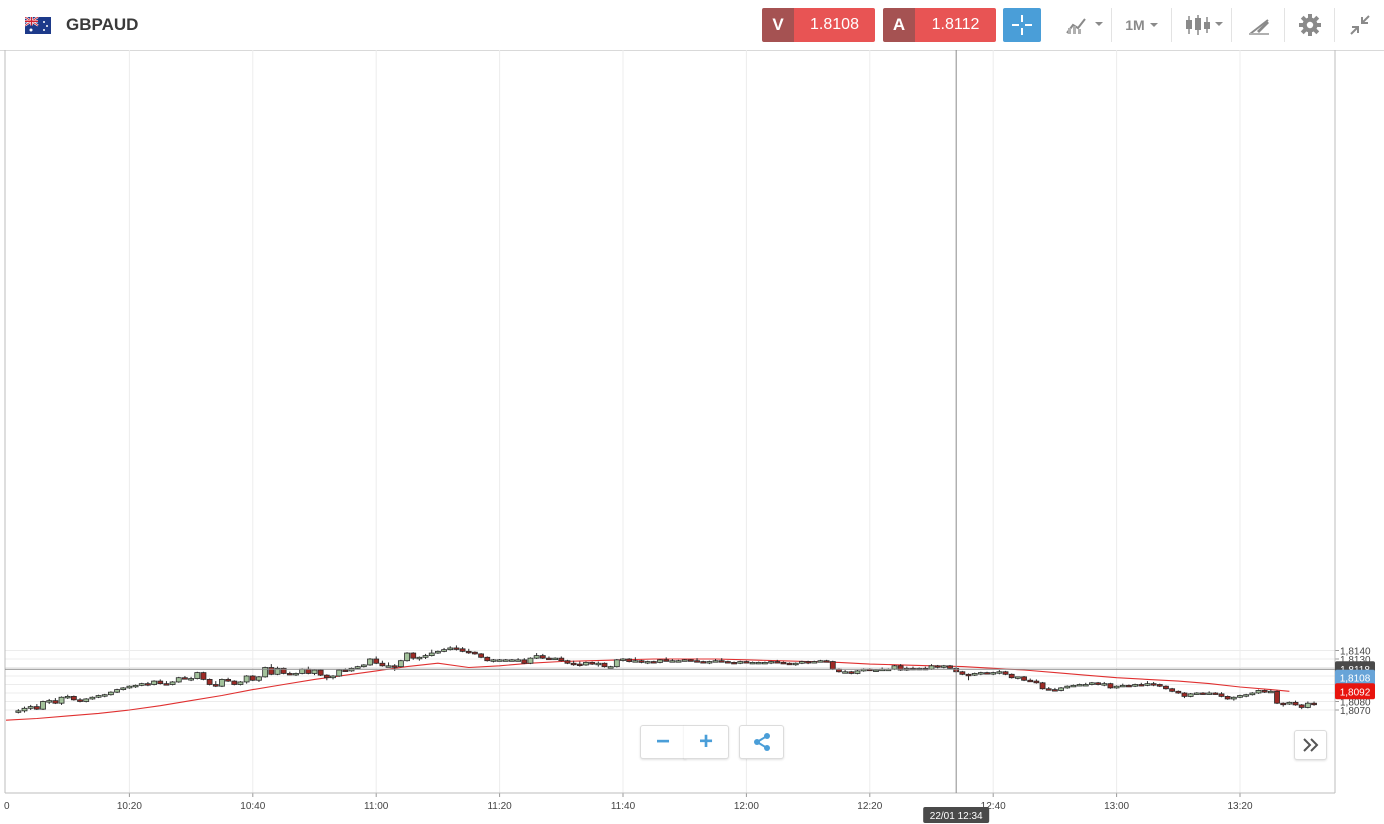 This screenshot has width=1384, height=824. I want to click on zoom-in-button: +, so click(706, 742).